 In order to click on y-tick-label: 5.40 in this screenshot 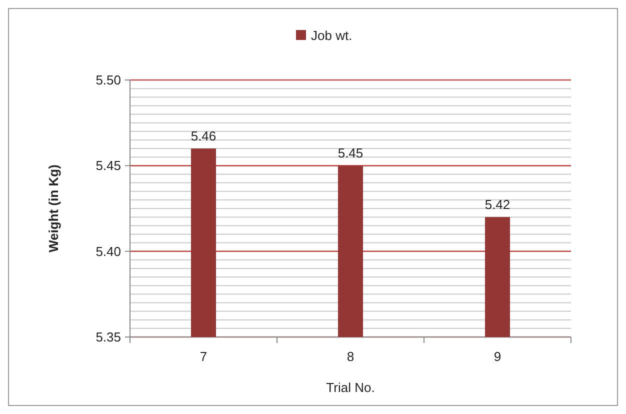, I will do `click(108, 251)`.